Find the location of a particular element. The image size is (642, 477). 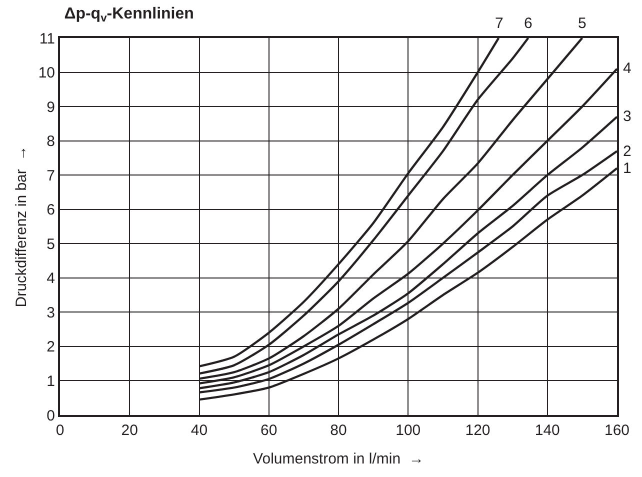

y-tick-label: 7 is located at coordinates (50, 175).